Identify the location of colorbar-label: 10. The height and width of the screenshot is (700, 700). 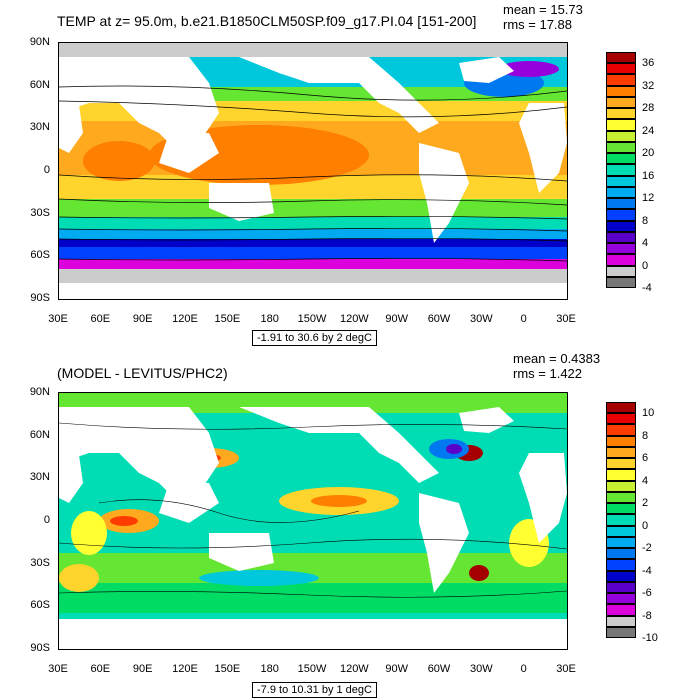
(648, 413).